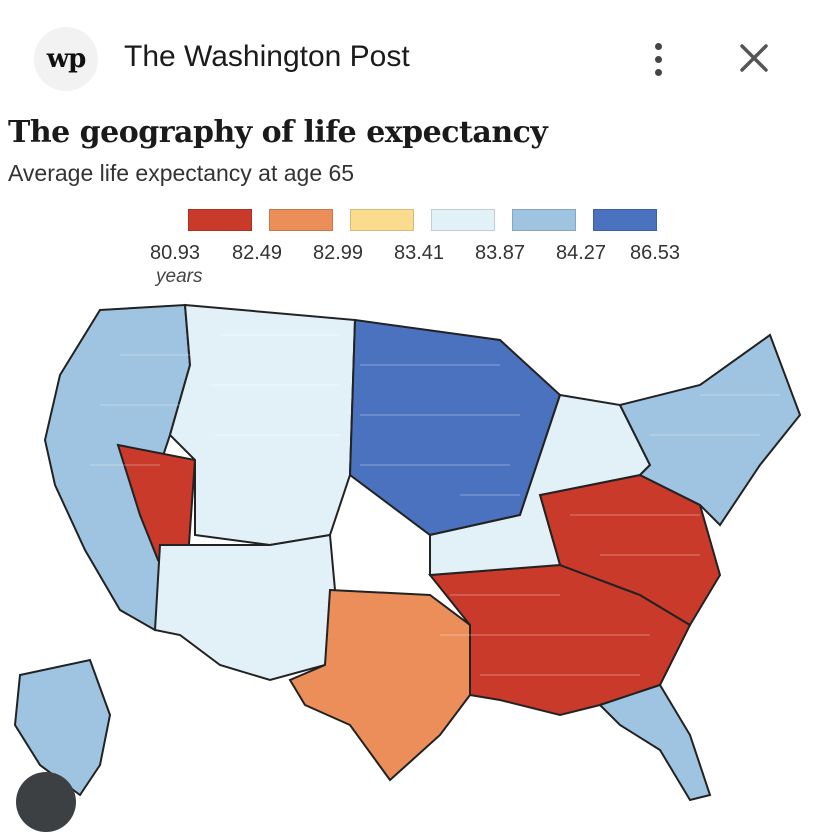 This screenshot has height=832, width=828. Describe the element at coordinates (66, 59) in the screenshot. I see `publisher-logo: wp` at that location.